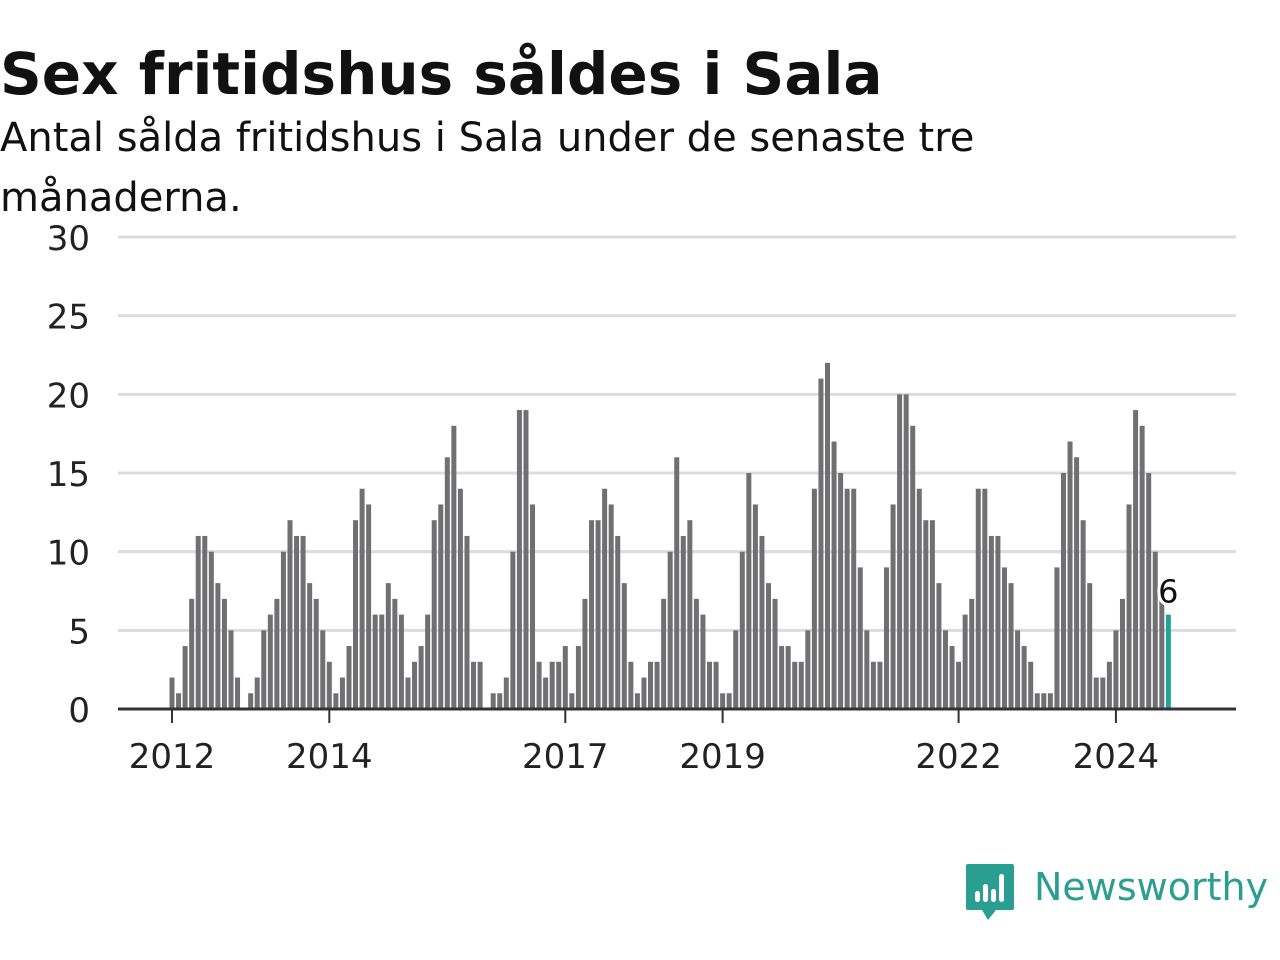 The height and width of the screenshot is (960, 1280). I want to click on y-tick-label: 25, so click(68, 318).